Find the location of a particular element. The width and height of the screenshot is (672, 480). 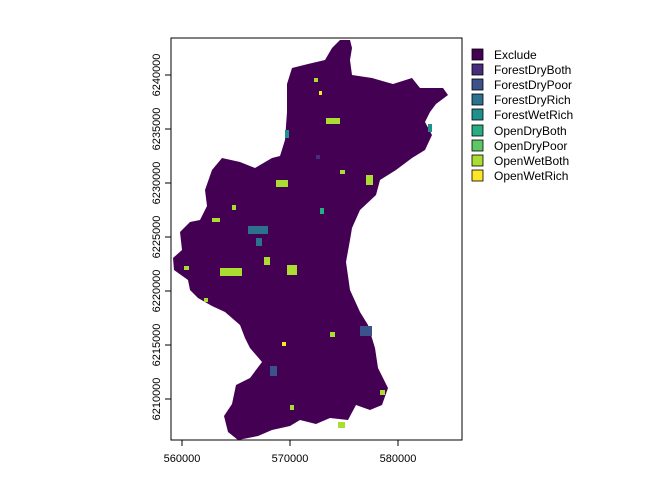

legend-label: OpenWetBoth is located at coordinates (531, 161).